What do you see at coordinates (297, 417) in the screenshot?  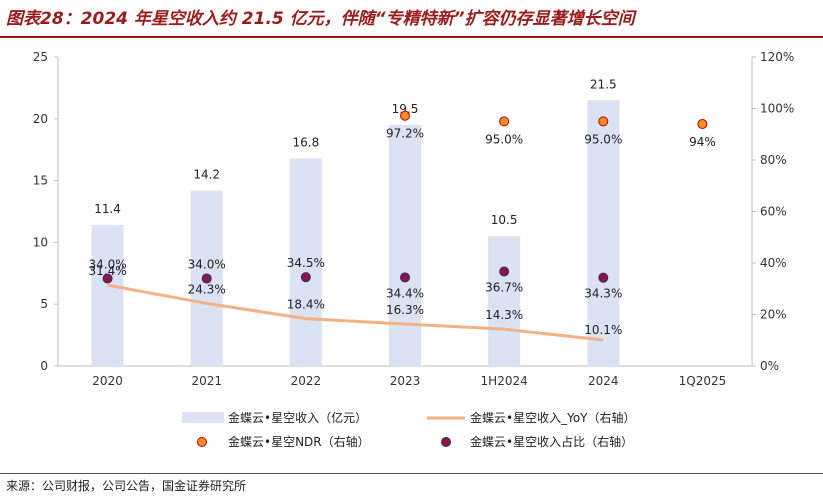 I see `legend-label-revenue: 金蝶云•星空收入（亿元）` at bounding box center [297, 417].